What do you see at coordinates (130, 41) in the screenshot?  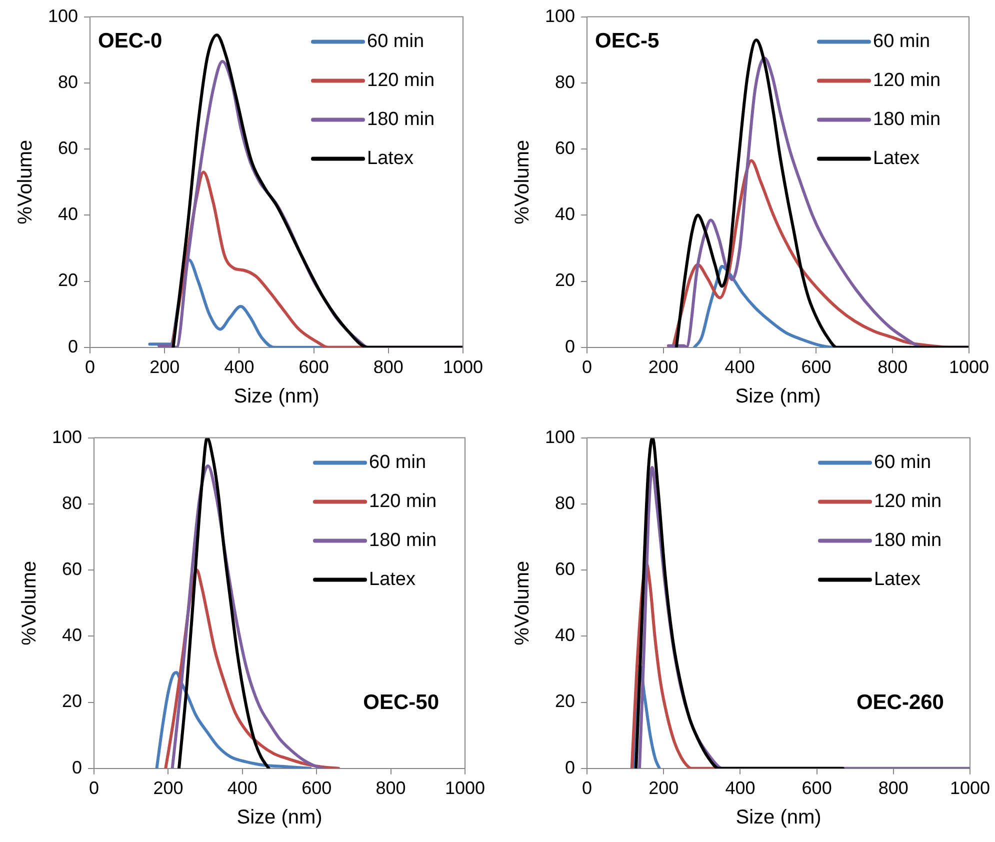 I see `text: OEC-0` at bounding box center [130, 41].